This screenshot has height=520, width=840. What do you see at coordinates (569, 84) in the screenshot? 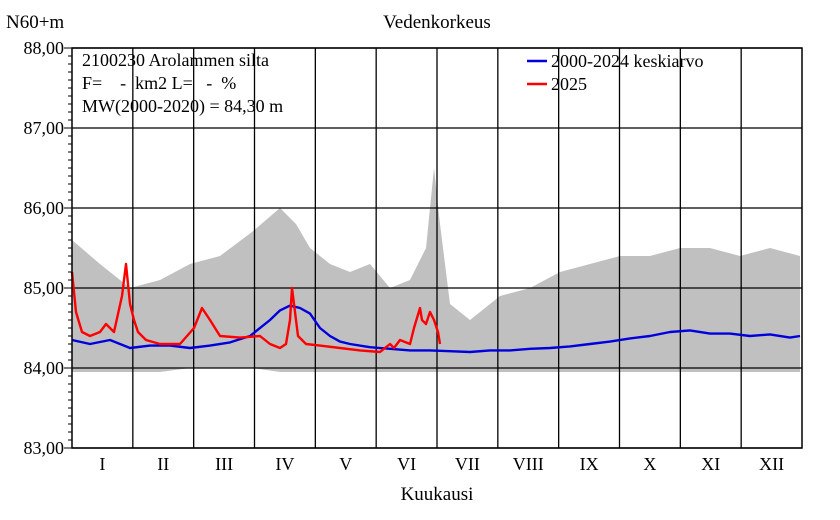
I see `legend-label: 2025` at bounding box center [569, 84].